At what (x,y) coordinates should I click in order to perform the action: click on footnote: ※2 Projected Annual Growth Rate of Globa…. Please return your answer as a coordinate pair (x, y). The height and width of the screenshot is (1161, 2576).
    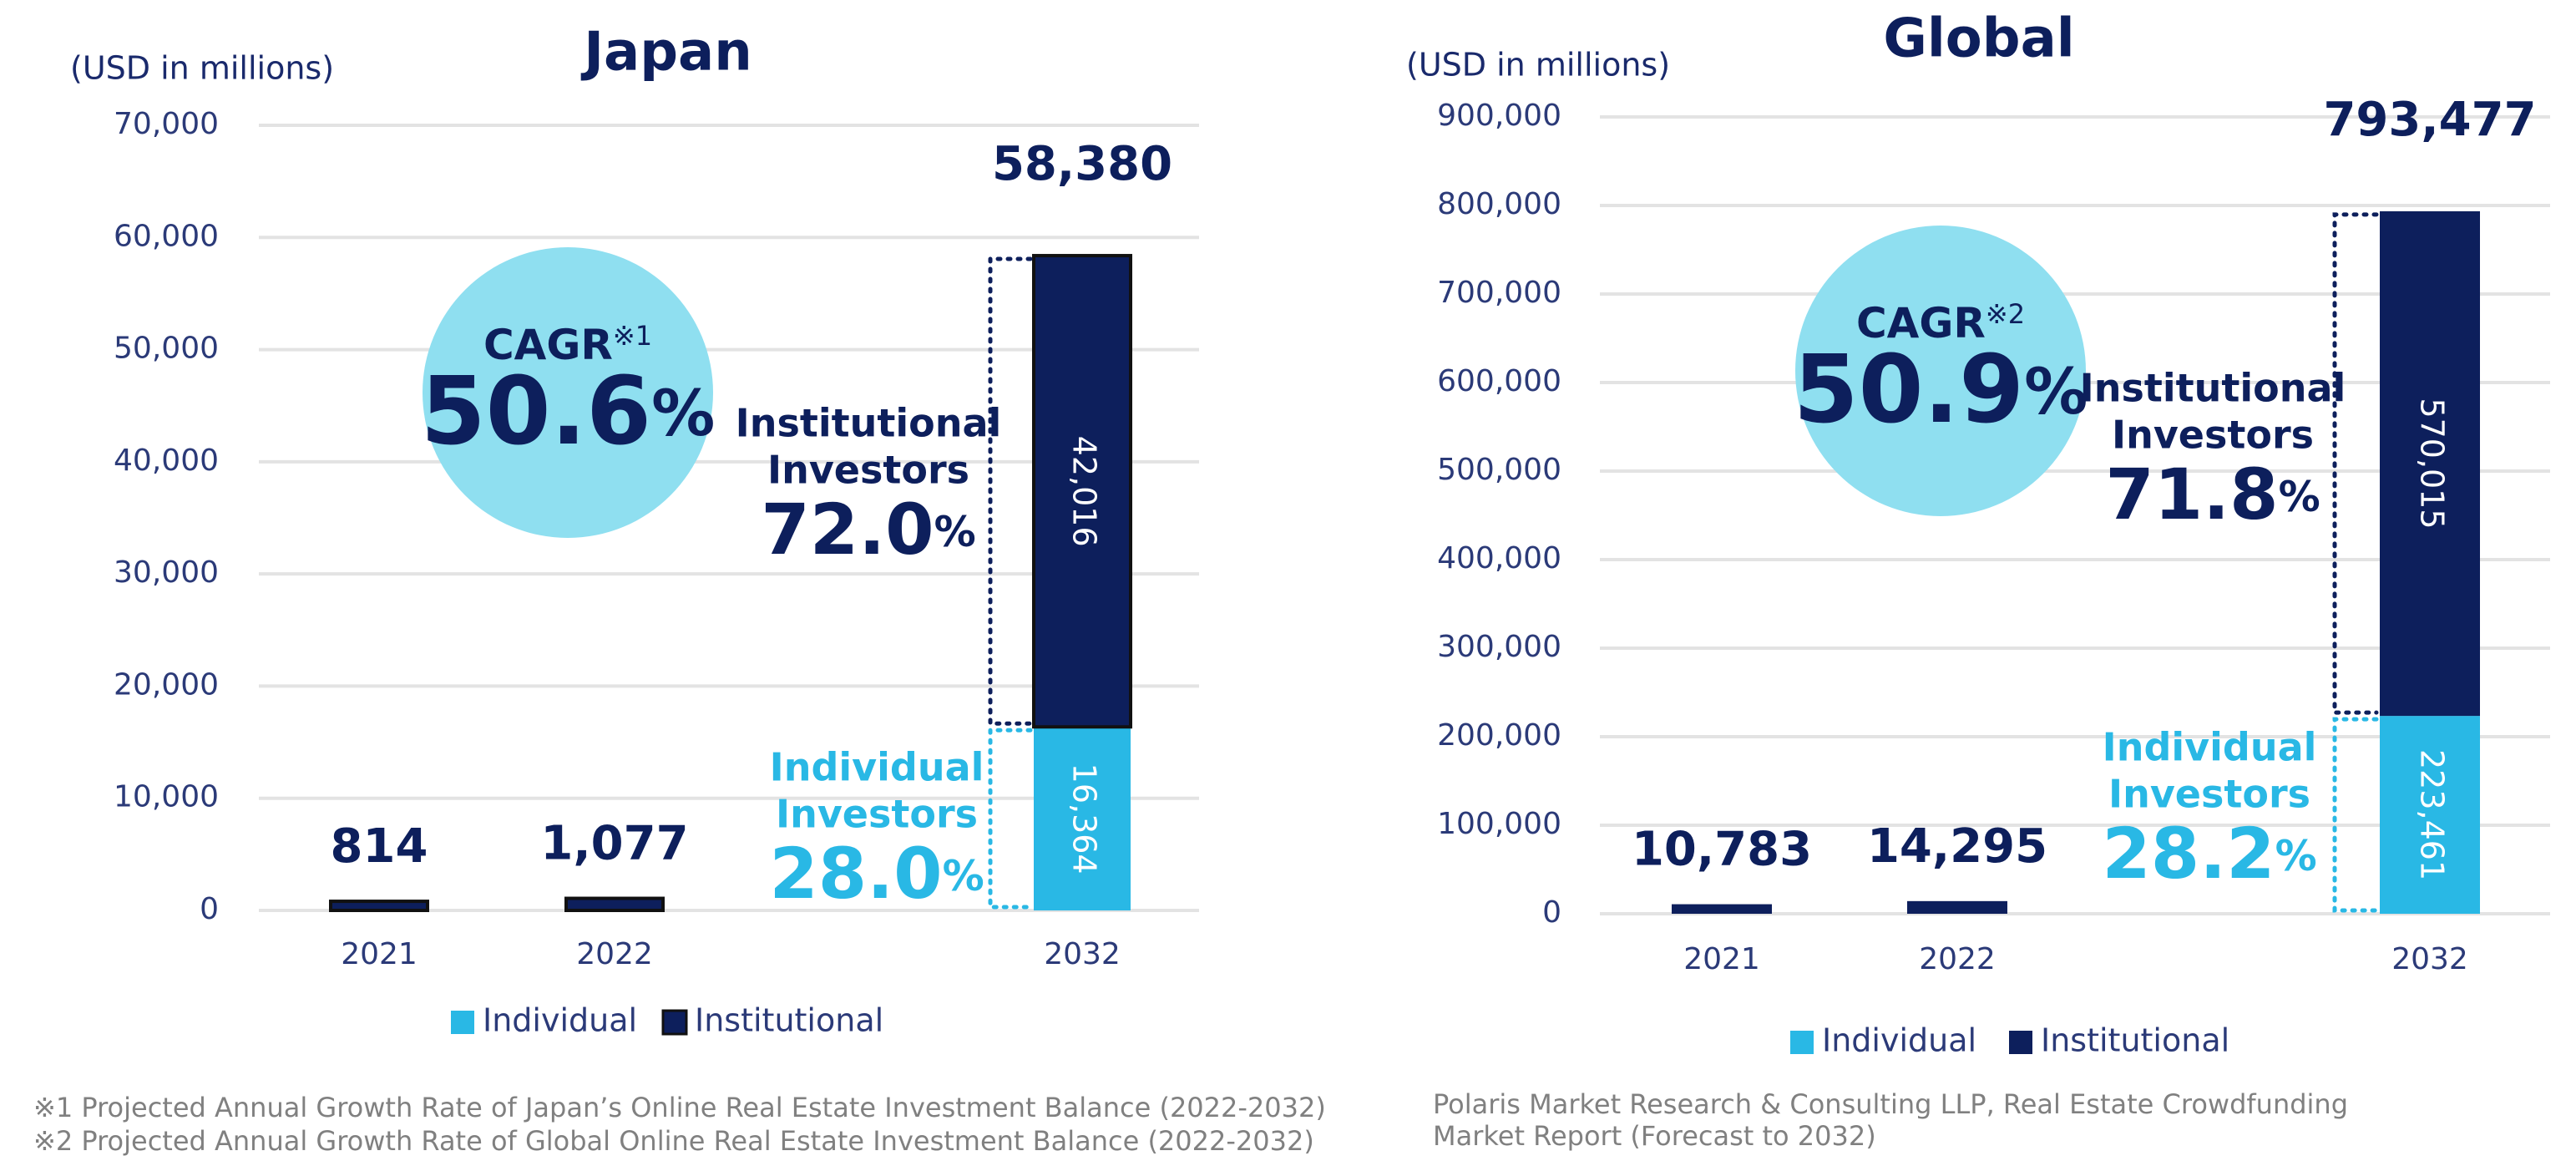
    Looking at the image, I should click on (673, 1141).